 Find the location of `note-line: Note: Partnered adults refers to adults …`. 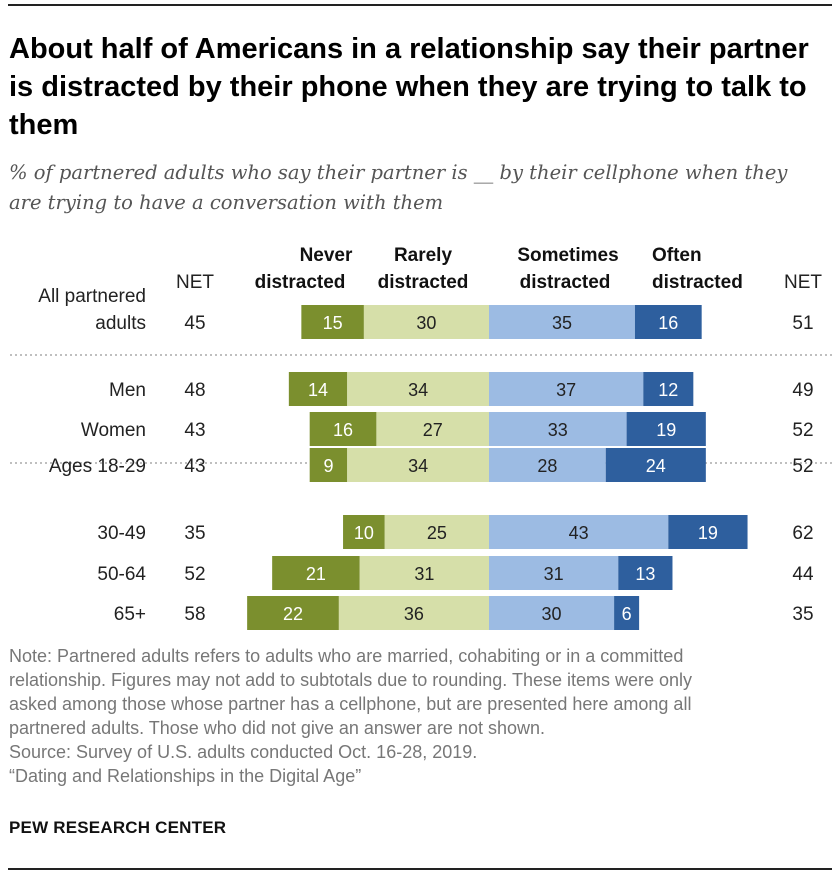

note-line: Note: Partnered adults refers to adults … is located at coordinates (346, 656).